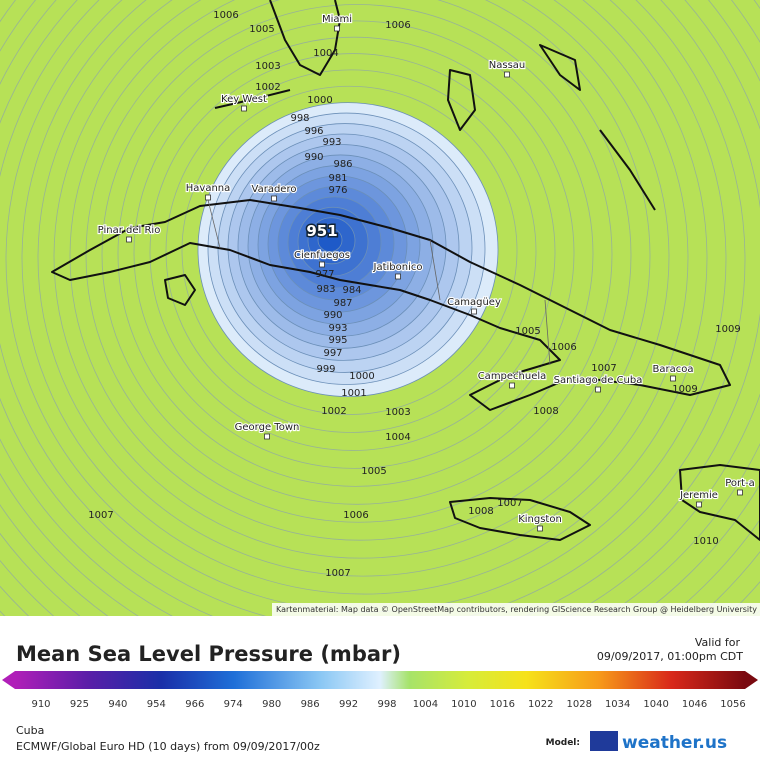 The image size is (760, 760). Describe the element at coordinates (299, 118) in the screenshot. I see `isobar-label: 998` at that location.